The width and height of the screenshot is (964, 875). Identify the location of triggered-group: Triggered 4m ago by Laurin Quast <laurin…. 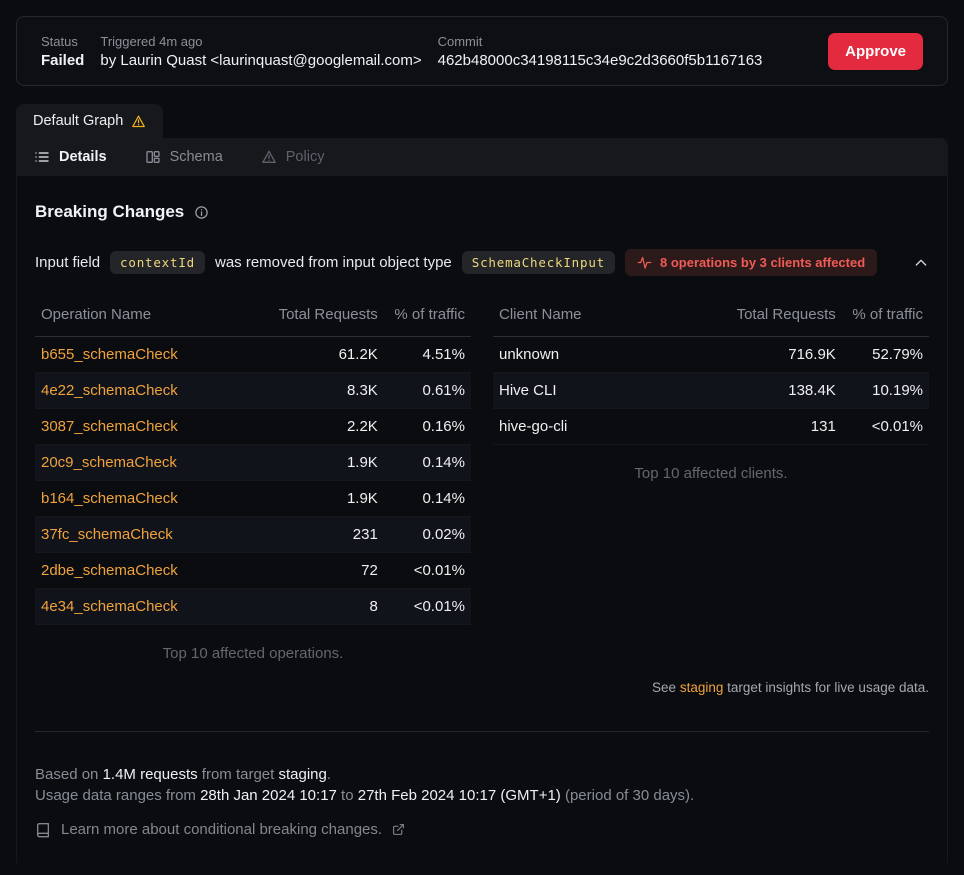
(260, 51).